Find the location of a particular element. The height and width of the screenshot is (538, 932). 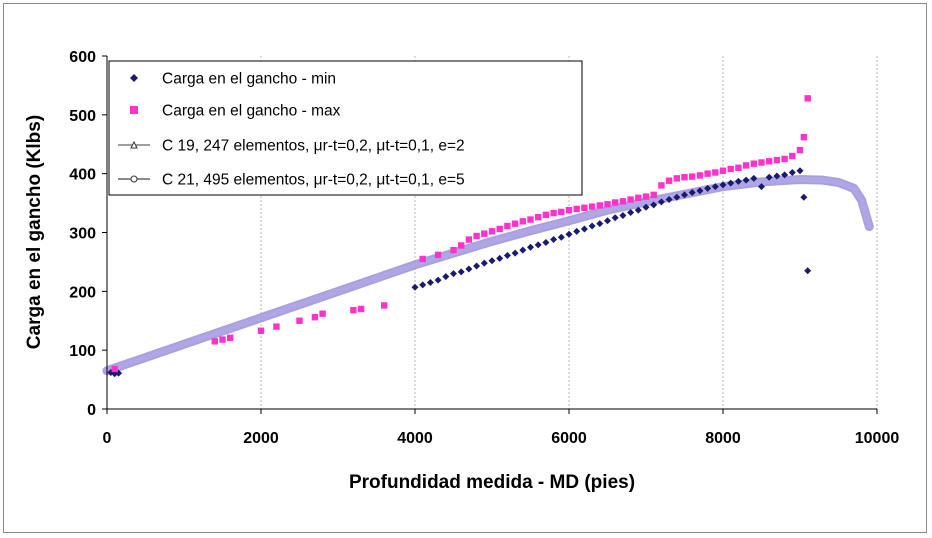

y-tick-label: 0 is located at coordinates (91, 410).